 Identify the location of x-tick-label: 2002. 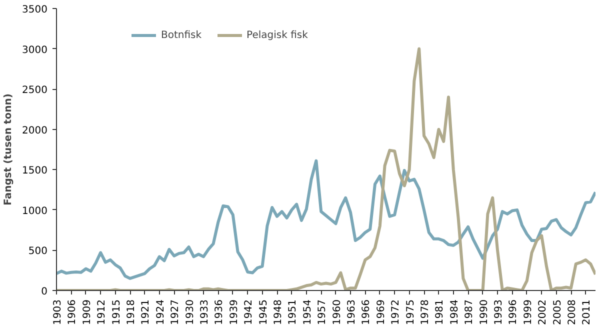
(543, 312).